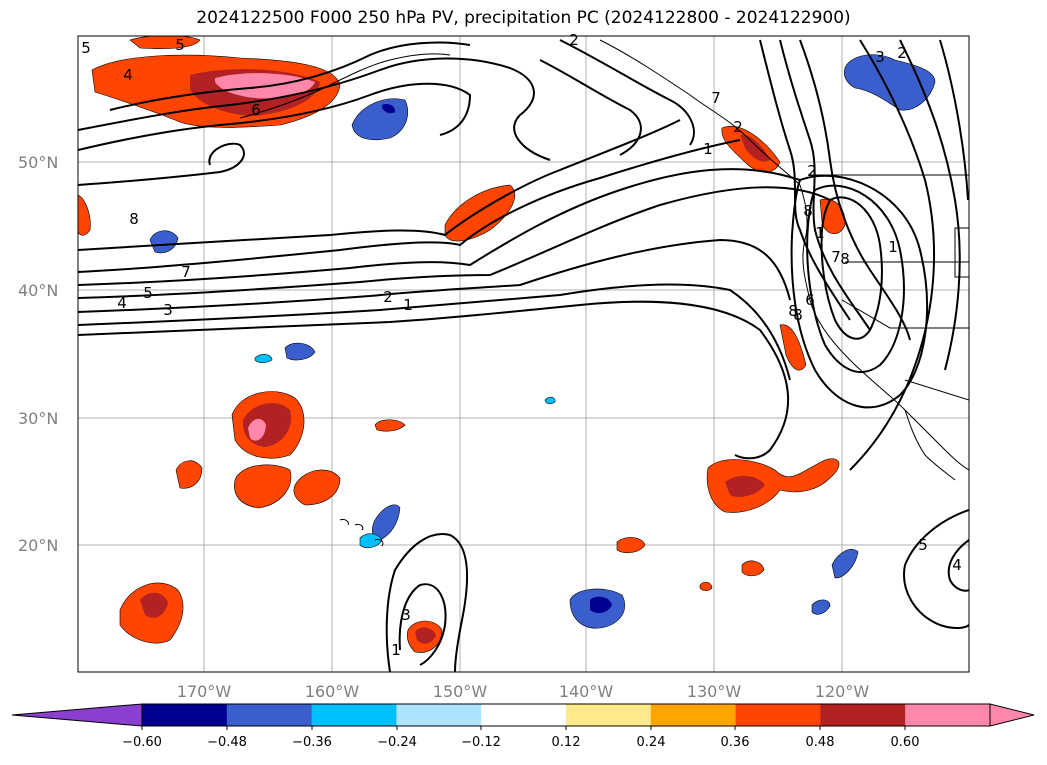 The height and width of the screenshot is (765, 1047). I want to click on colorbar-under-triangle, so click(77, 715).